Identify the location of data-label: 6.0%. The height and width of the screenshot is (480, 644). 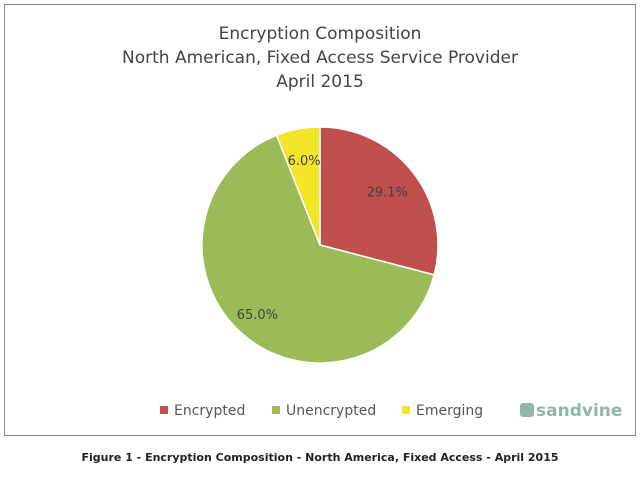
(304, 161).